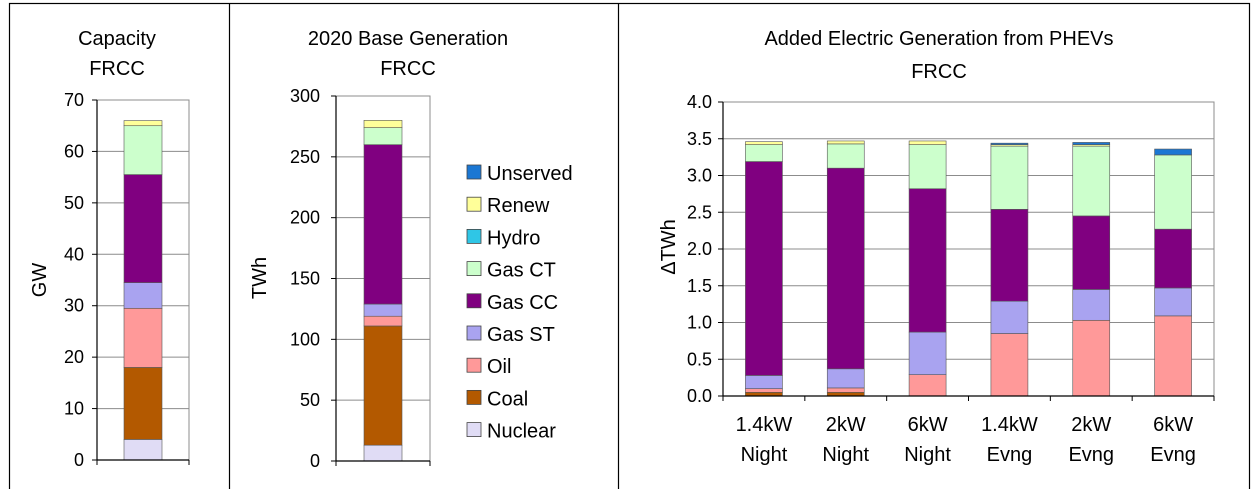  Describe the element at coordinates (74, 409) in the screenshot. I see `y-tick-label: 10` at that location.